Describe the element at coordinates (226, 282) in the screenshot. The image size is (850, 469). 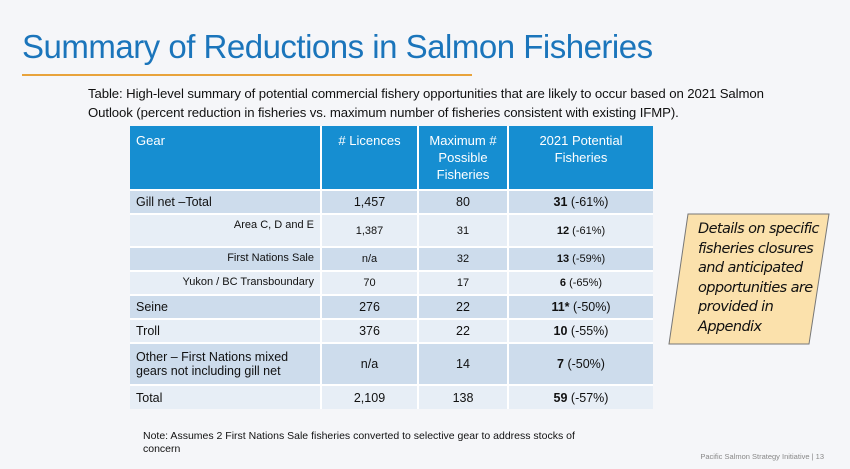
I see `cell-gear: Yukon / BC Transboundary` at that location.